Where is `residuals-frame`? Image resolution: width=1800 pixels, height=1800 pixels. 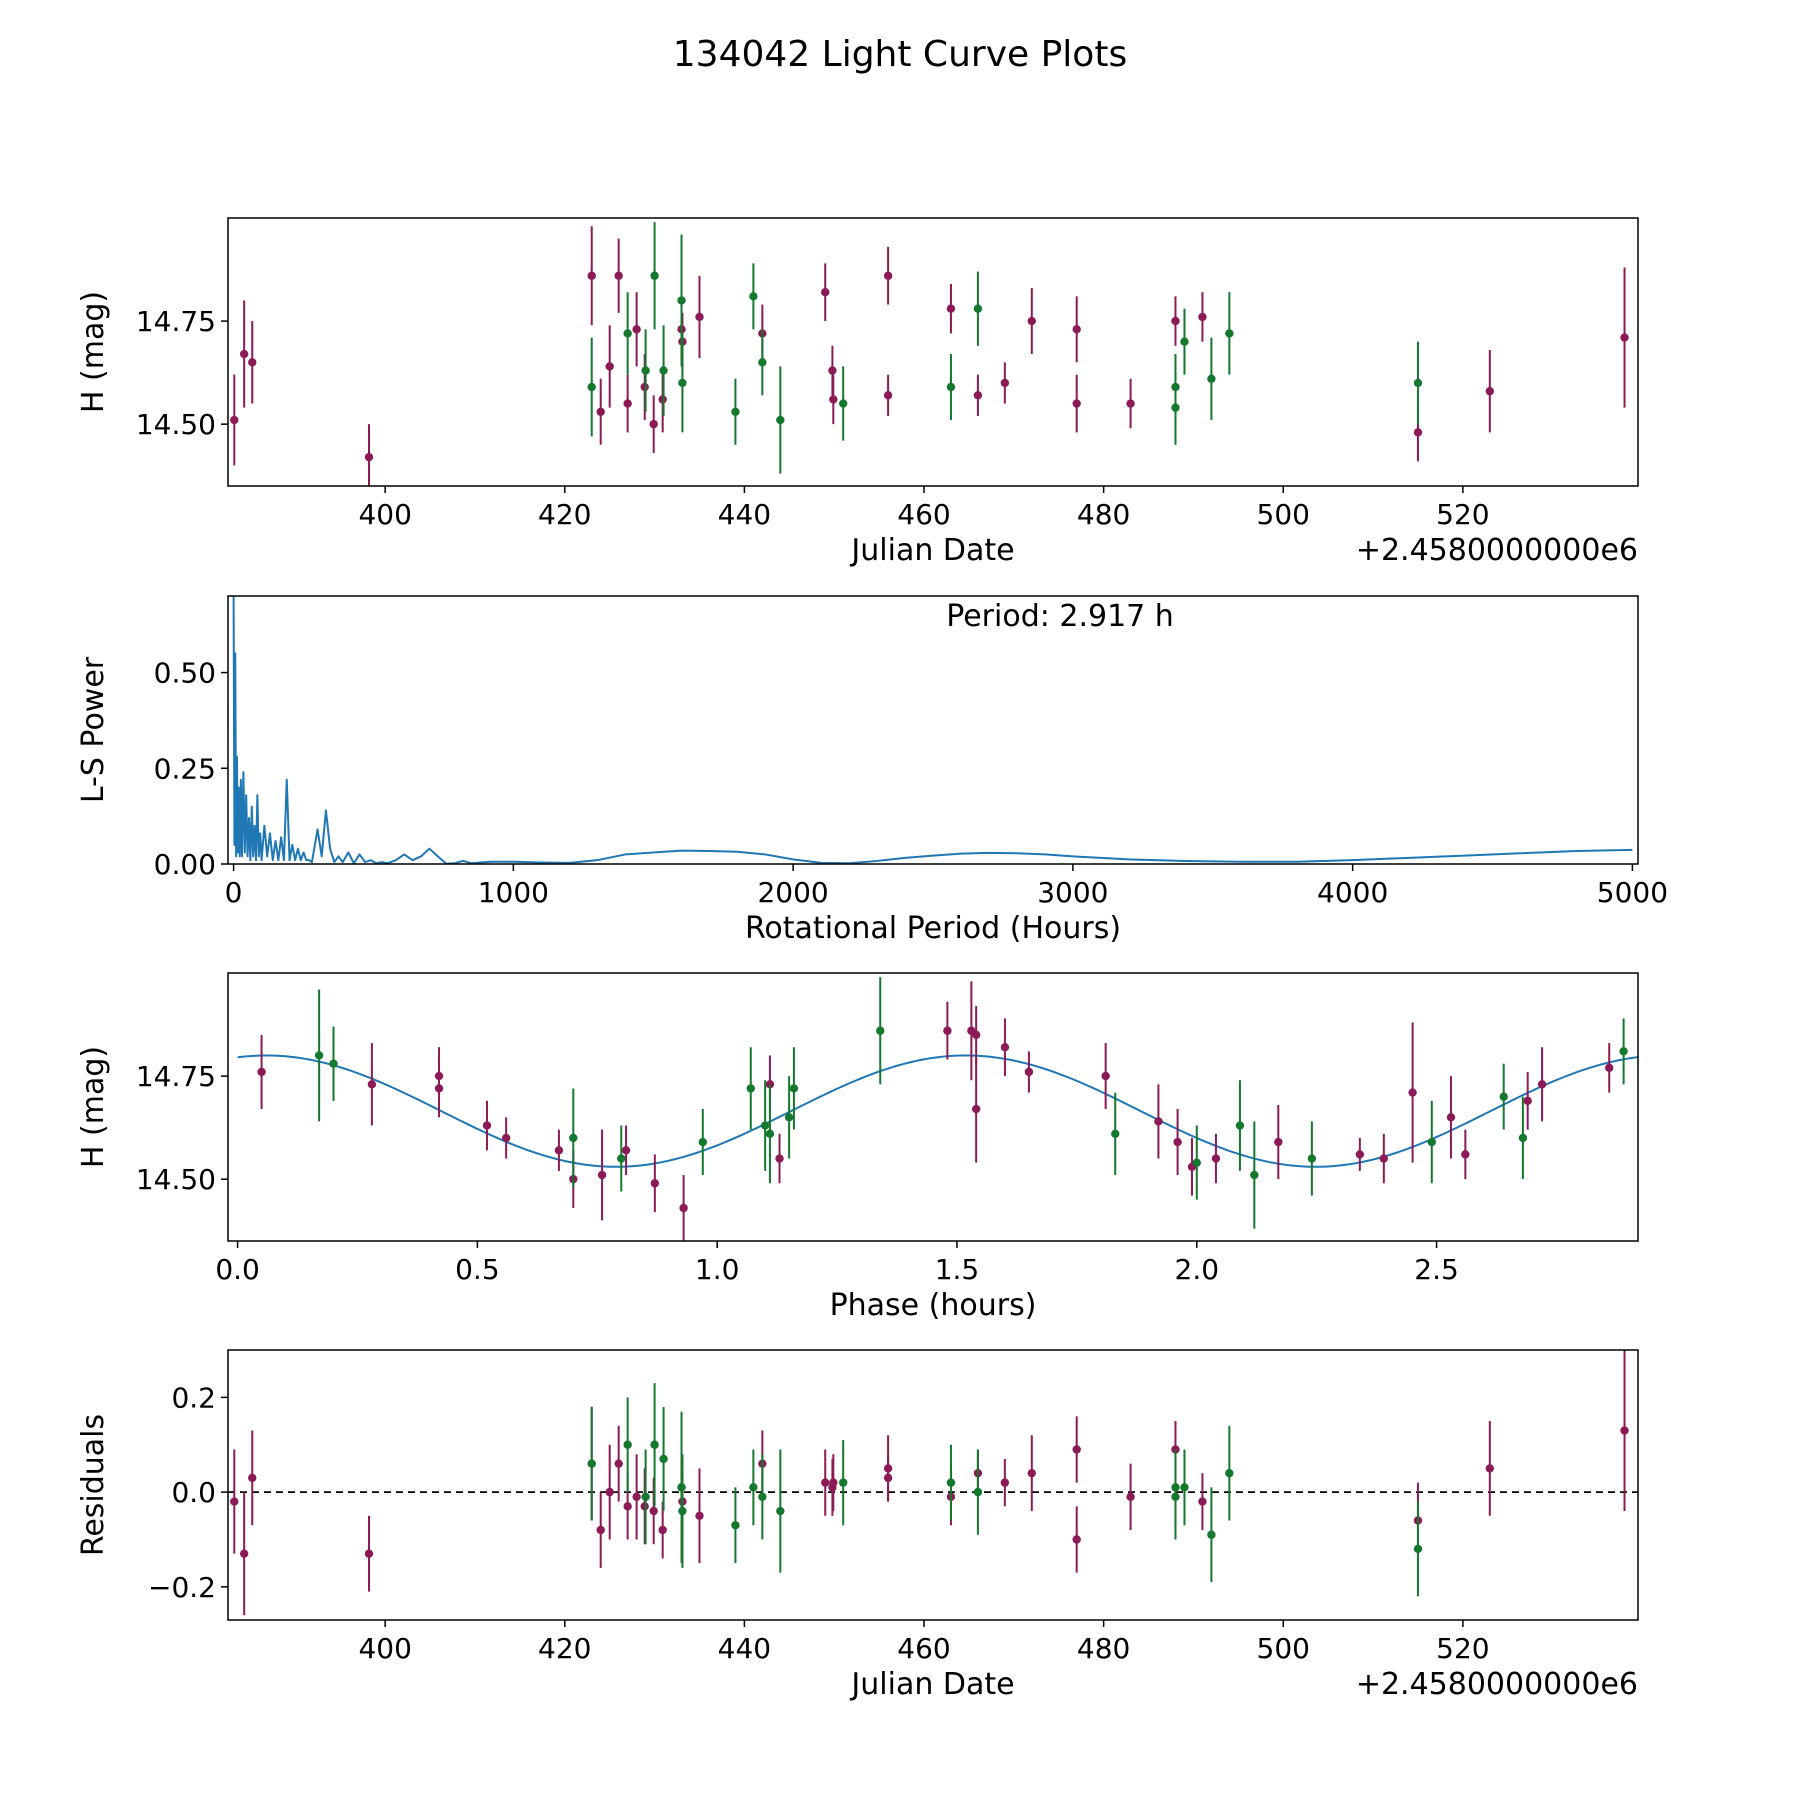
residuals-frame is located at coordinates (933, 1485).